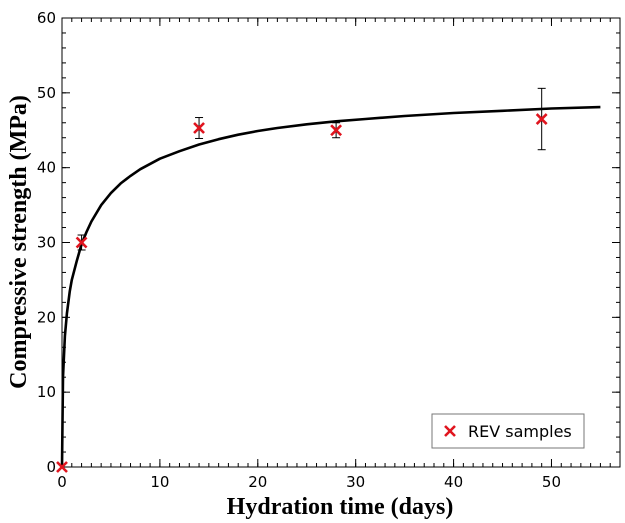 This screenshot has width=625, height=523. Describe the element at coordinates (62, 482) in the screenshot. I see `x-tick-label: 0` at that location.